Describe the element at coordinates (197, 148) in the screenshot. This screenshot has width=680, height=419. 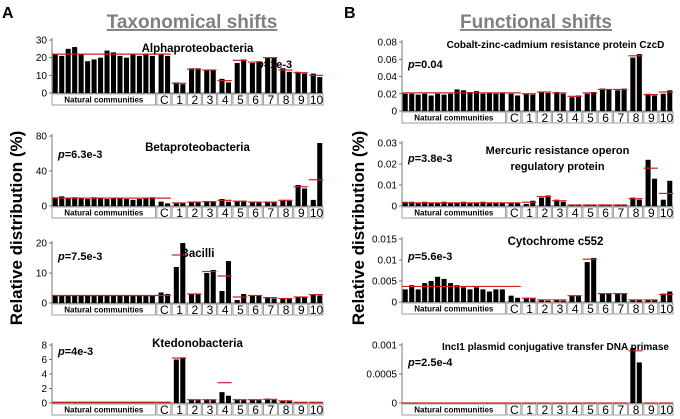
I see `chart-title: Betaproteobacteria` at that location.